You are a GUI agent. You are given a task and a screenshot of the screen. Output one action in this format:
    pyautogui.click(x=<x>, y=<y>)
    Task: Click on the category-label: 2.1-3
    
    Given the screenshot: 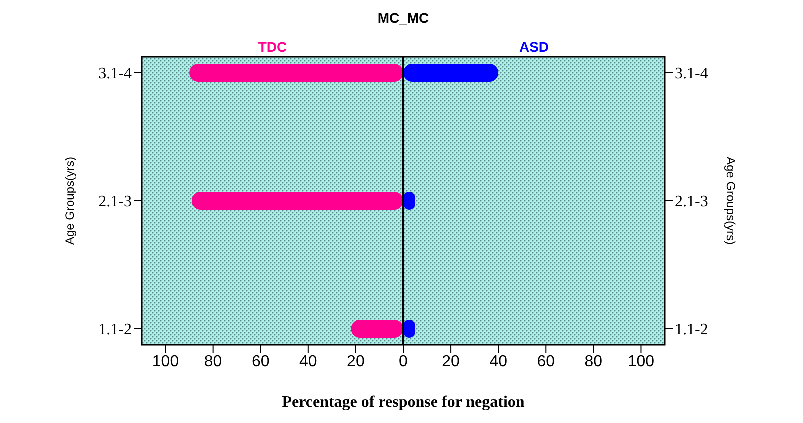 What is the action you would take?
    pyautogui.click(x=691, y=202)
    